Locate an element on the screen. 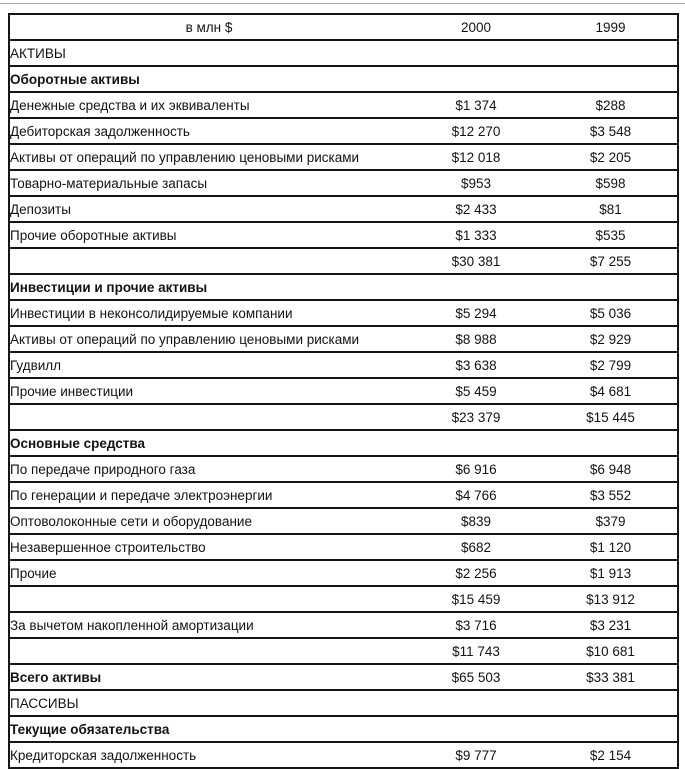 This screenshot has height=769, width=685. value-1999: $379 is located at coordinates (611, 521).